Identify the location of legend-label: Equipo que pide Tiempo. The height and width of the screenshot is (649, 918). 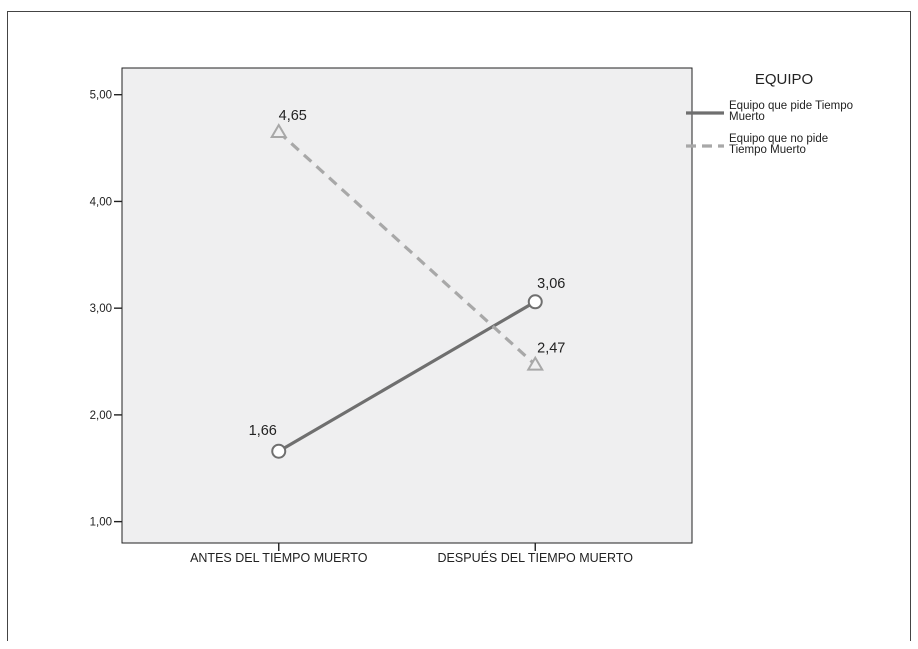
(791, 106).